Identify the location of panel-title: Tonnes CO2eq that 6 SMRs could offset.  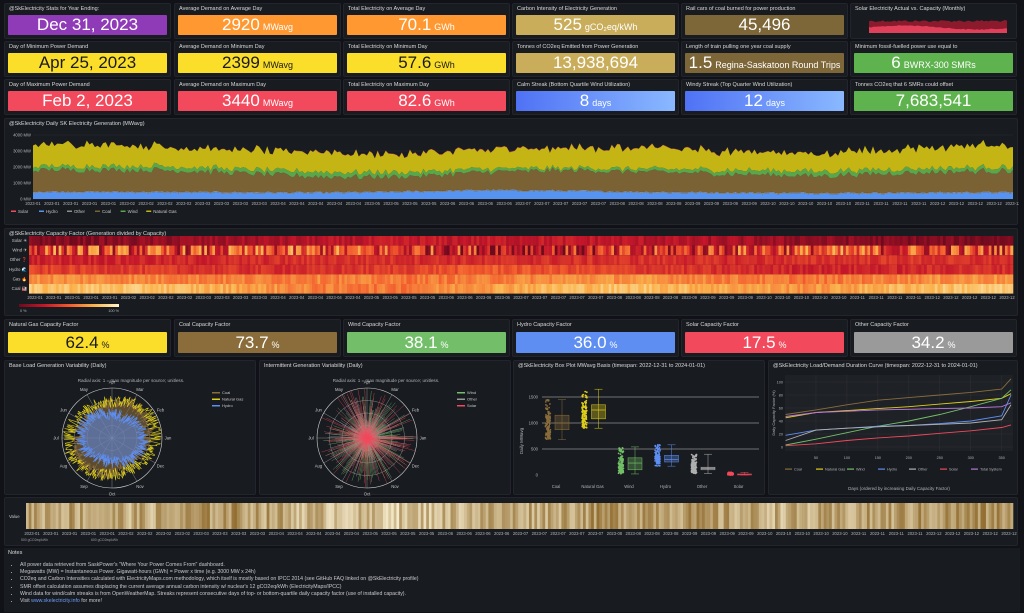
(904, 85).